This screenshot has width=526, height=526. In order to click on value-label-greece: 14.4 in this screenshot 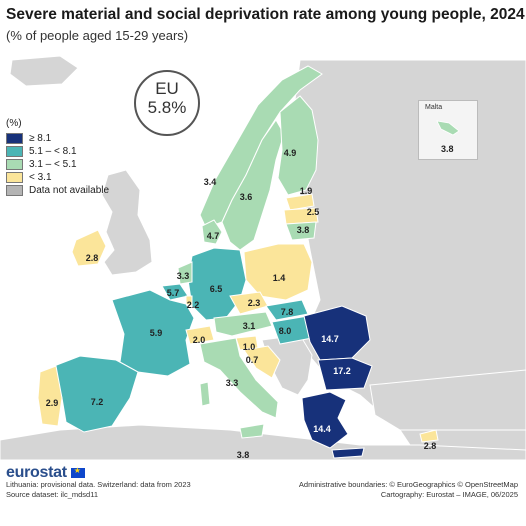, I will do `click(322, 429)`.